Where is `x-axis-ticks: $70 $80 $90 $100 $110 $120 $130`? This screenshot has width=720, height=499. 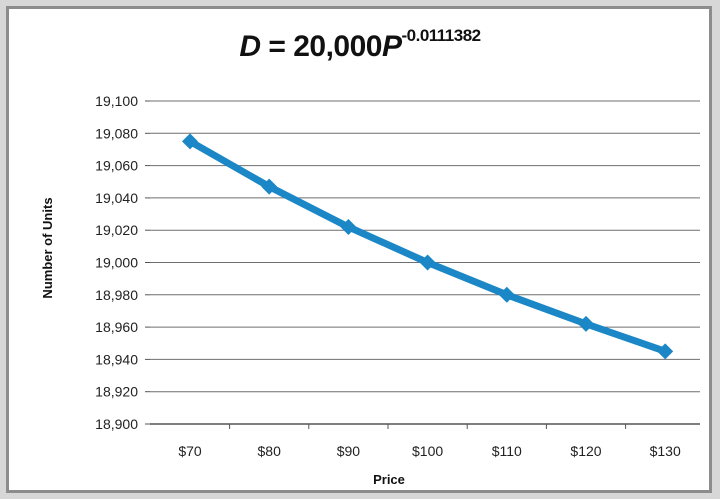
x-axis-ticks: $70 $80 $90 $100 $110 $120 $130 is located at coordinates (429, 441).